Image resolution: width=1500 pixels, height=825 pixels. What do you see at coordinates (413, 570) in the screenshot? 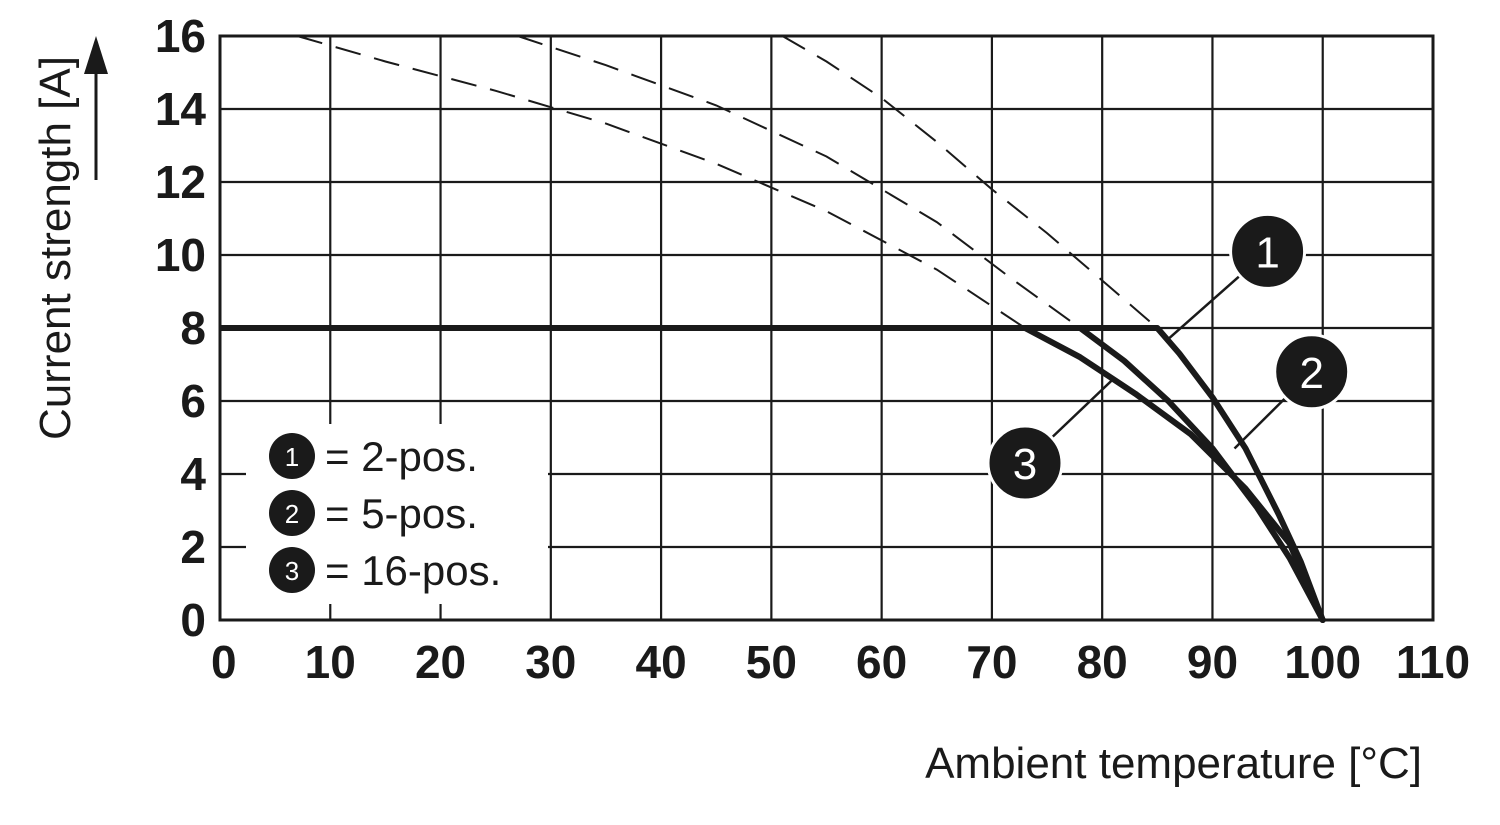
I see `legend-entry-text: = 16-pos.` at bounding box center [413, 570].